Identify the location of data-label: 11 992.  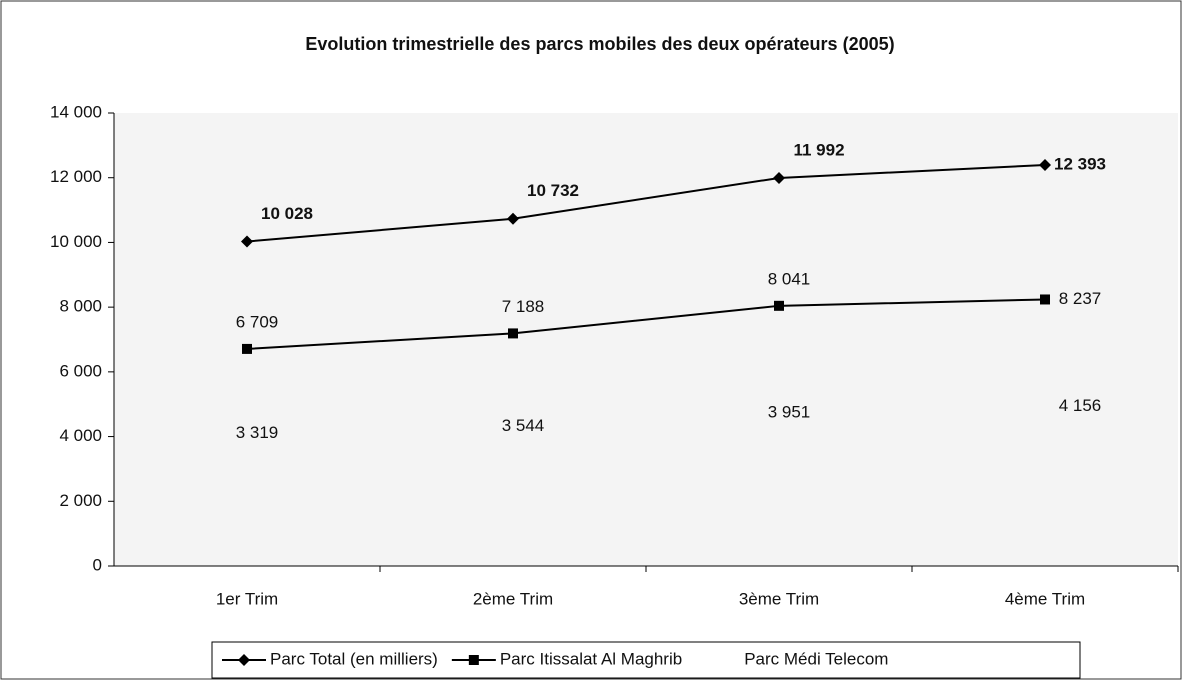
(818, 149).